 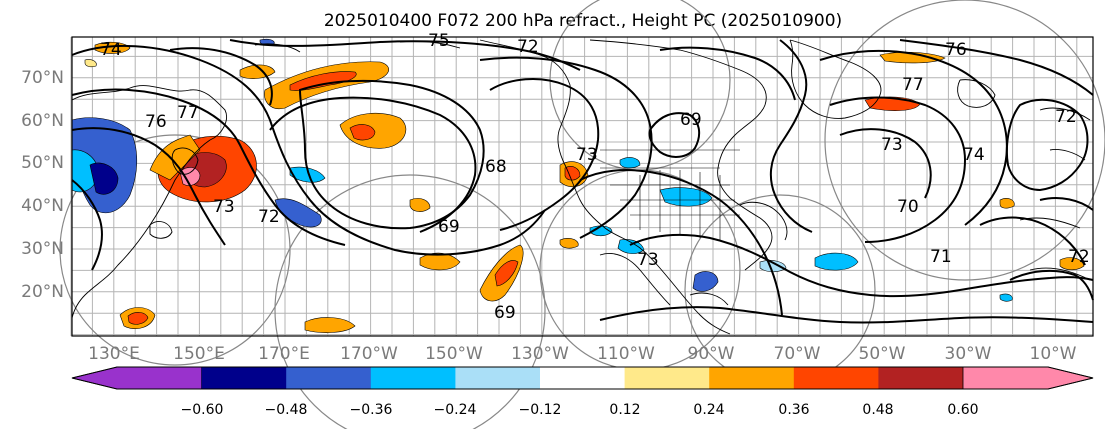 What do you see at coordinates (454, 354) in the screenshot?
I see `lon-label: 150°W` at bounding box center [454, 354].